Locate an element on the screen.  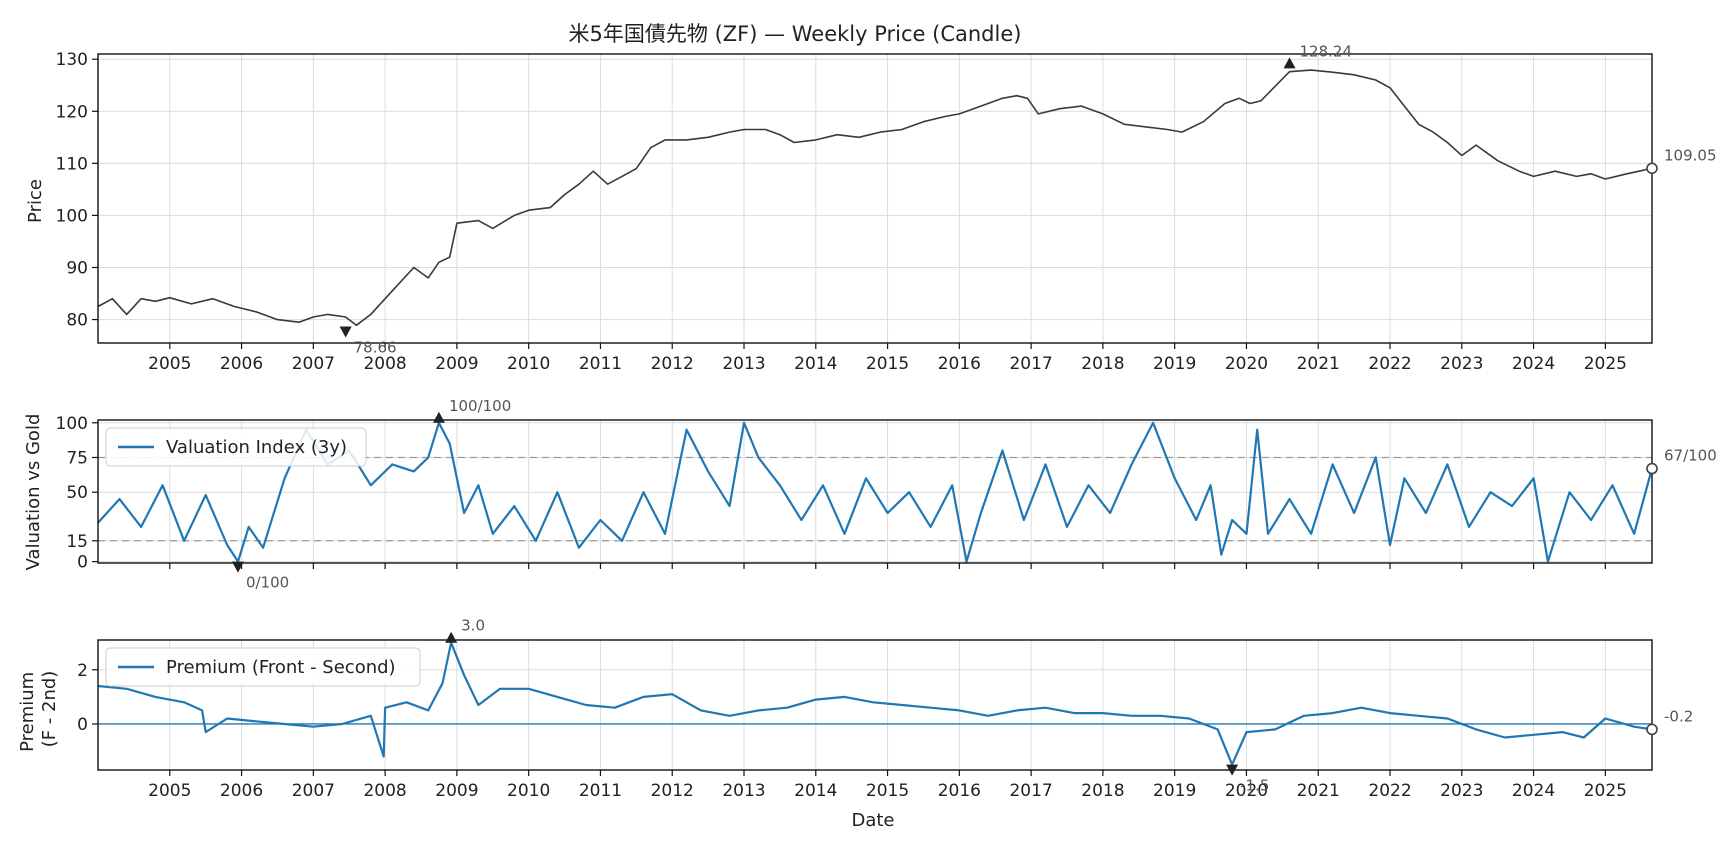
premium-legend-box is located at coordinates (263, 667).